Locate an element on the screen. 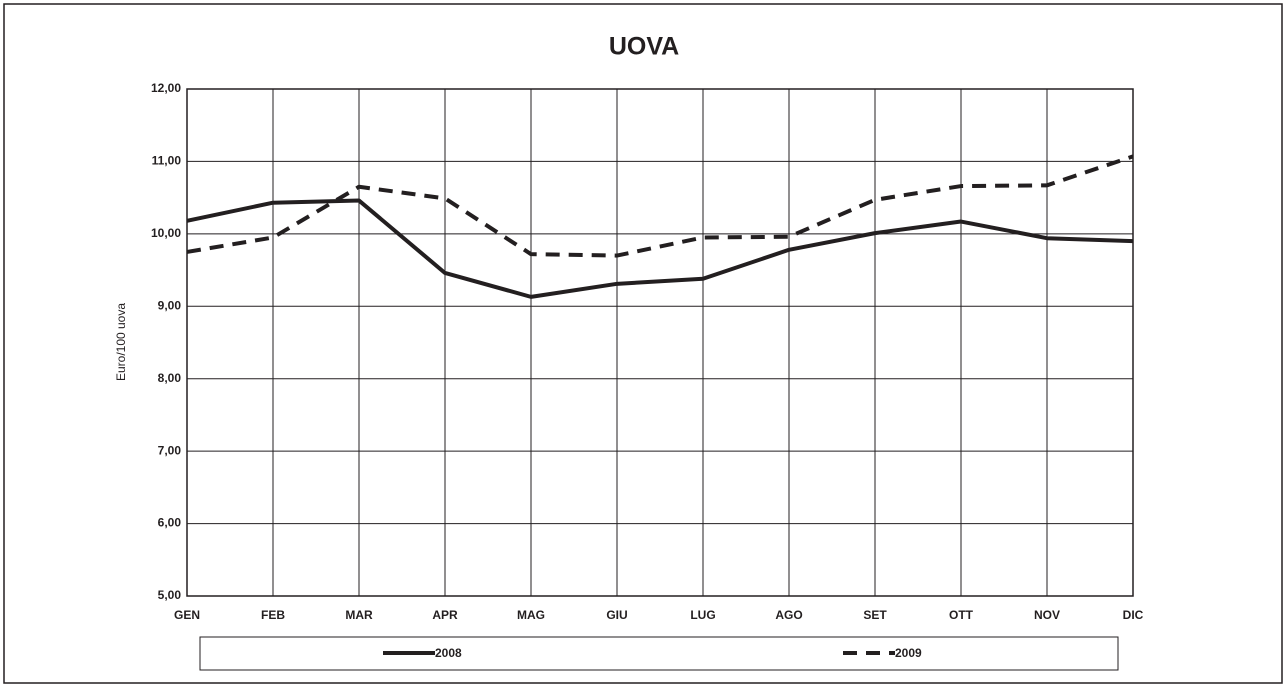 The width and height of the screenshot is (1287, 688). x-tick-label: AGO is located at coordinates (788, 615).